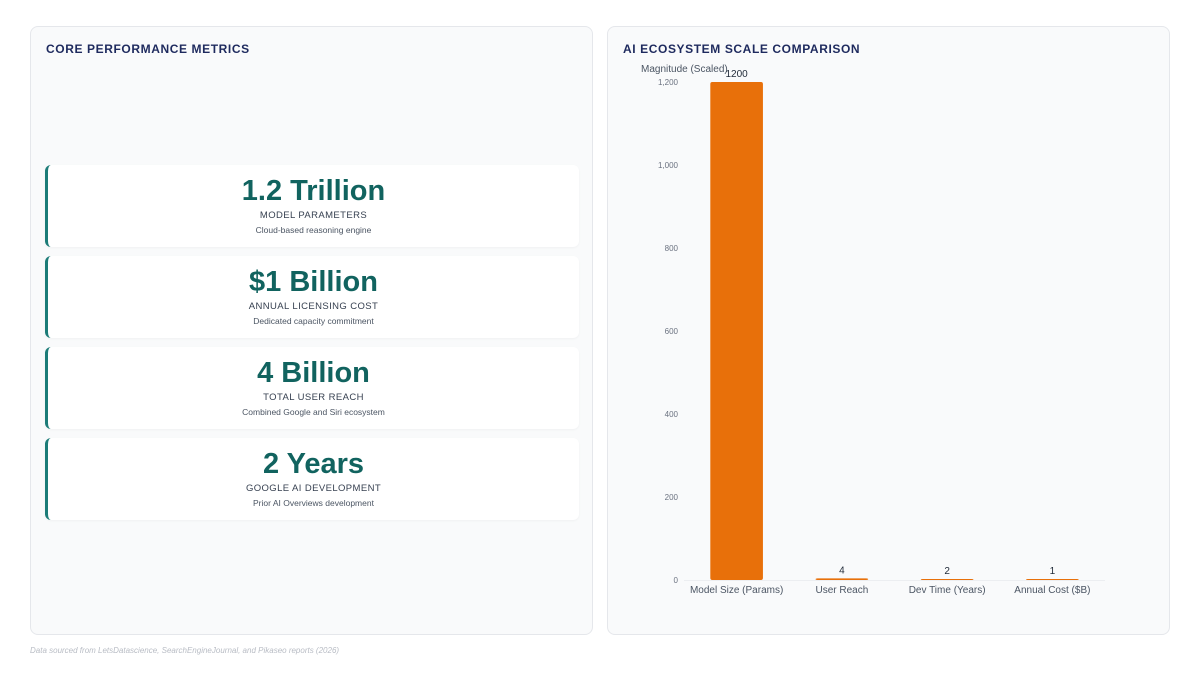  I want to click on y-tick-label: 200, so click(672, 497).